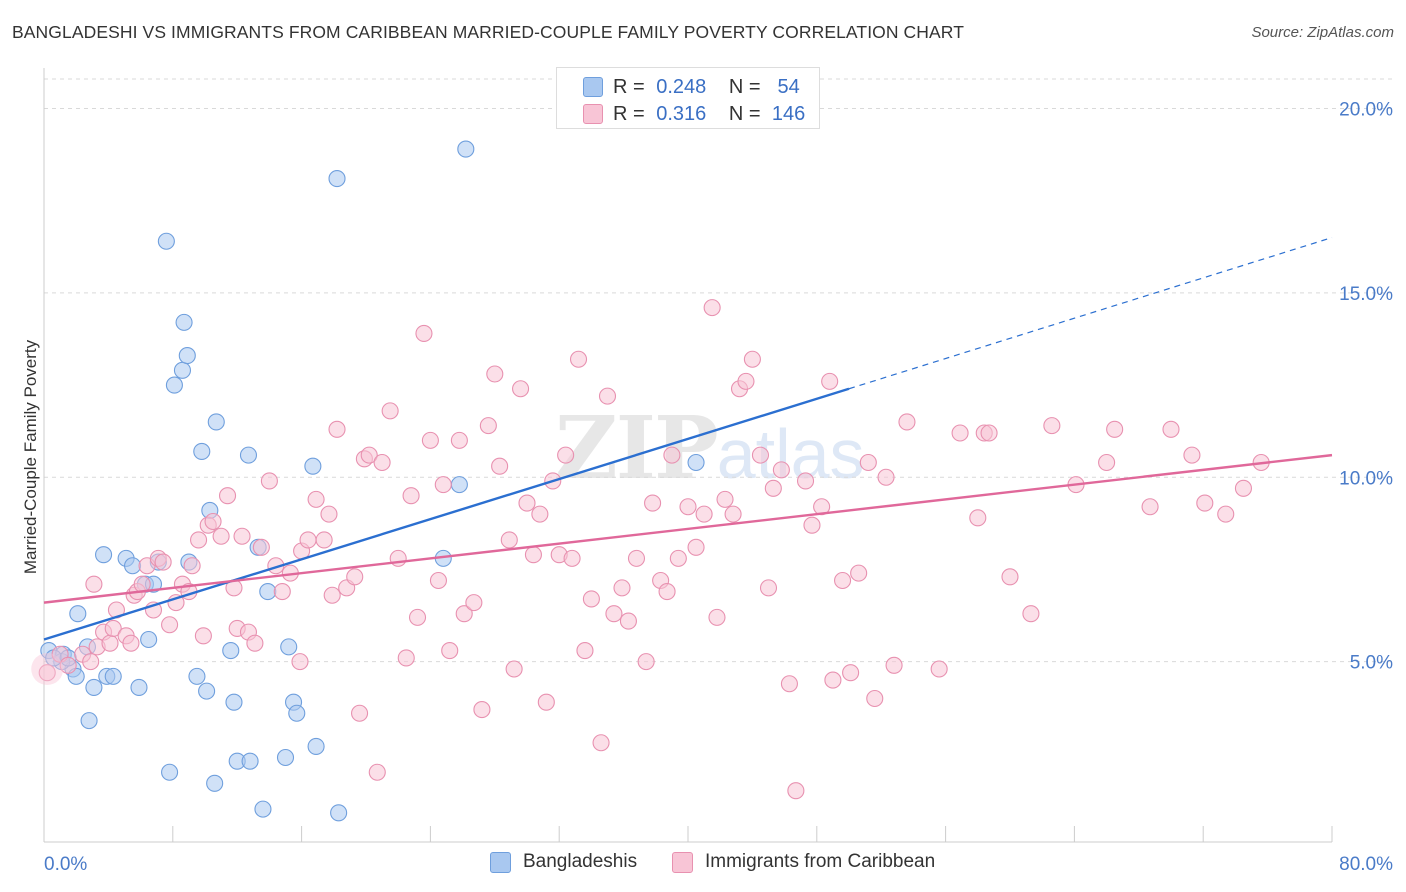 The height and width of the screenshot is (892, 1406). I want to click on y-tick-label: 15.0%, so click(1366, 294).